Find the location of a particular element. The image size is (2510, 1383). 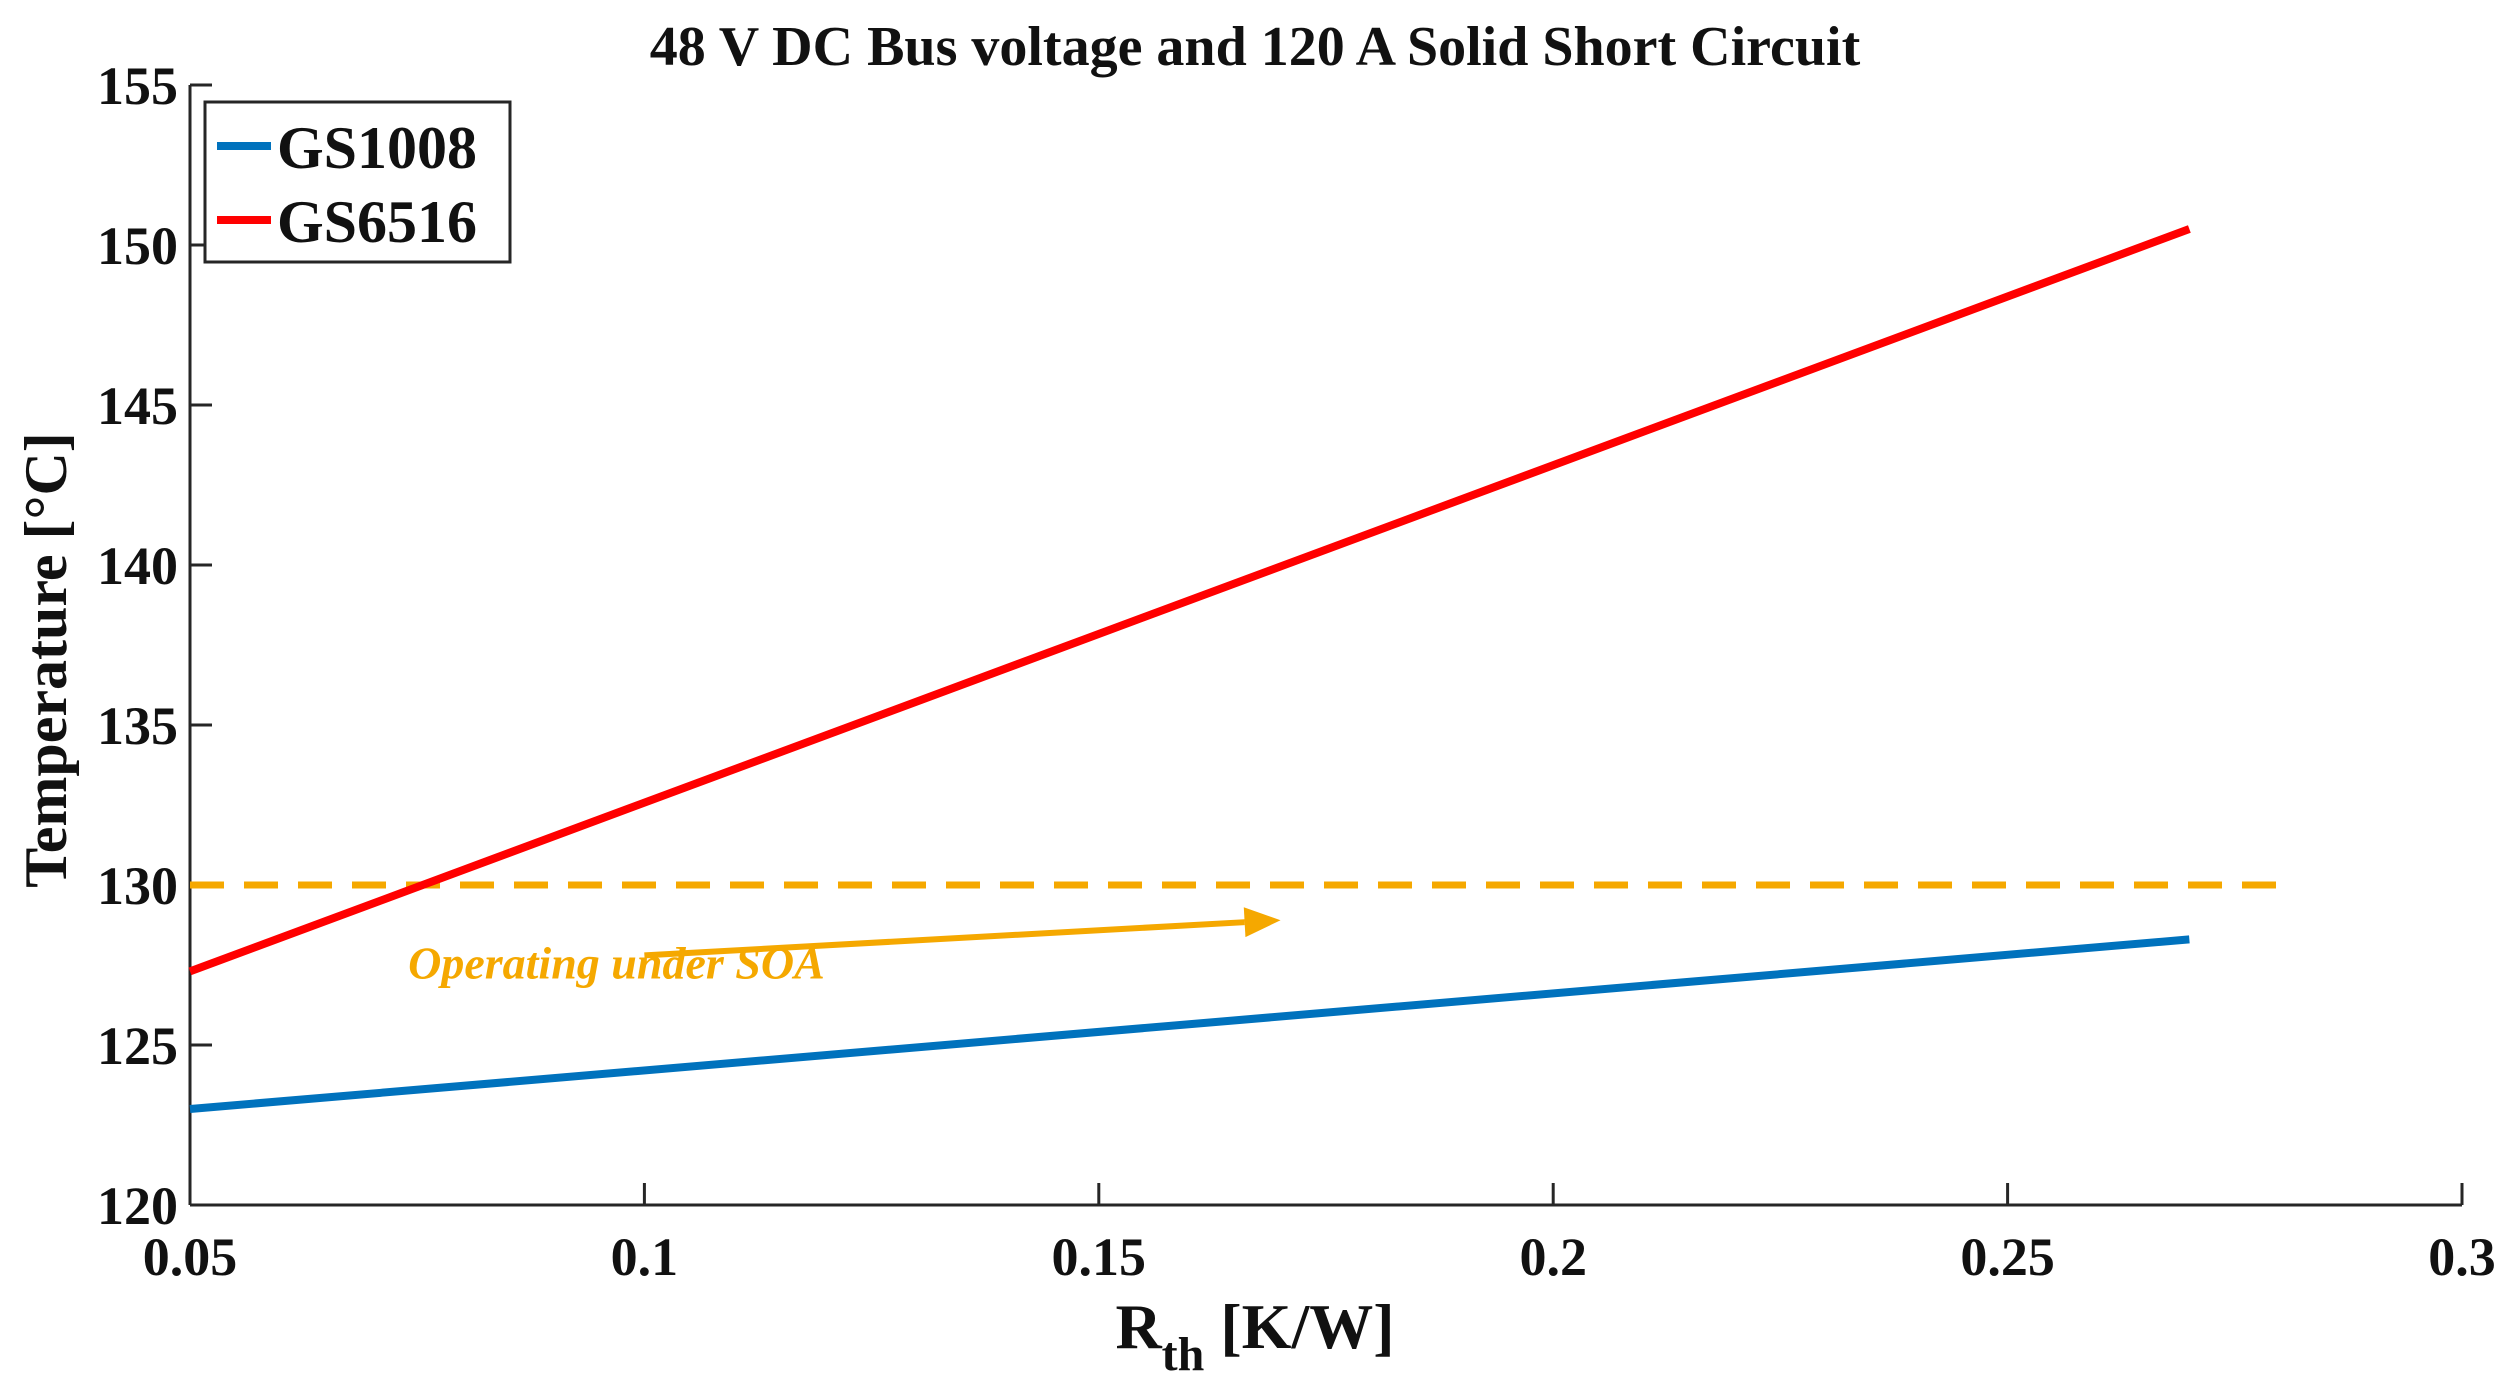

annotation-arrow-head is located at coordinates (1262, 922).